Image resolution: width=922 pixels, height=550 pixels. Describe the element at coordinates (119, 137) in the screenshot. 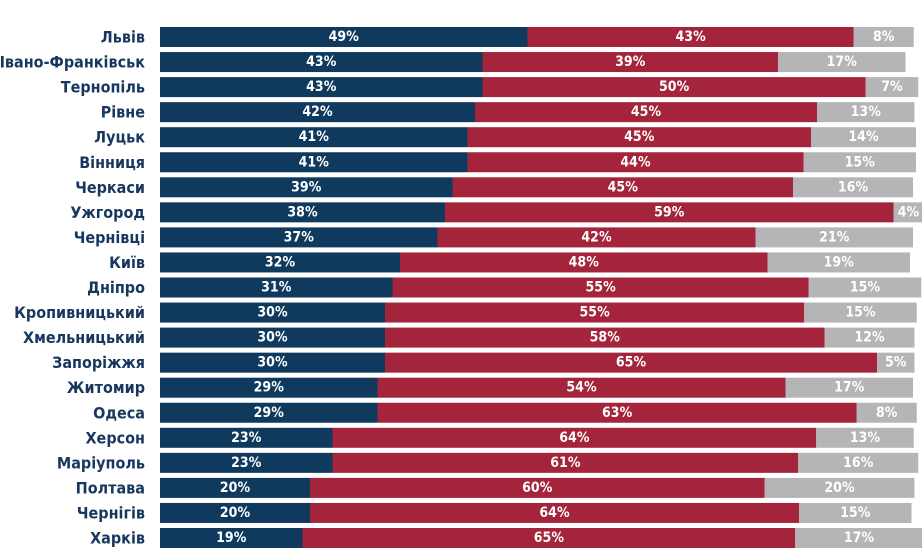

I see `category-label: Луцьк` at that location.